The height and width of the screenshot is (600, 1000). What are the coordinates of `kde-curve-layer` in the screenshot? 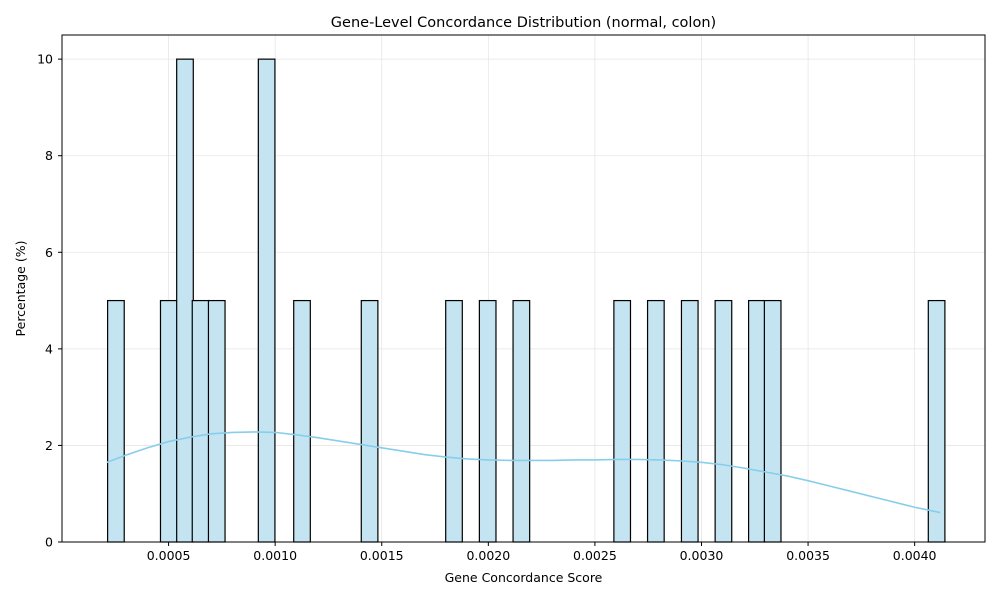 It's located at (523, 472).